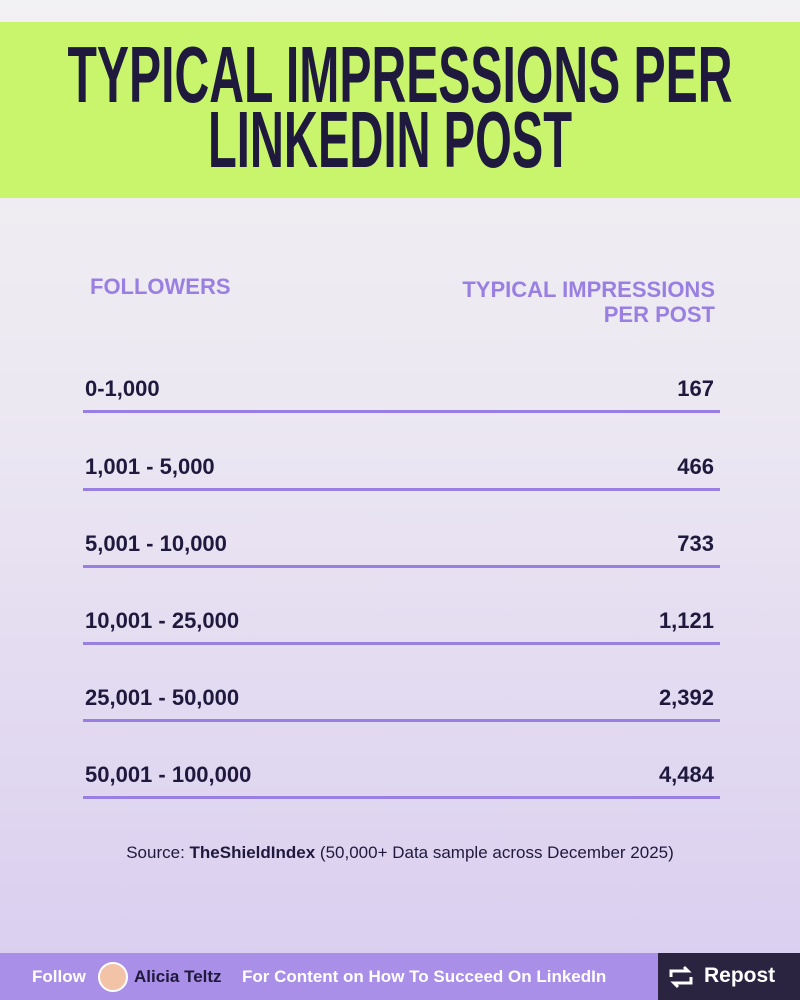  Describe the element at coordinates (695, 543) in the screenshot. I see `impressions: 733` at that location.